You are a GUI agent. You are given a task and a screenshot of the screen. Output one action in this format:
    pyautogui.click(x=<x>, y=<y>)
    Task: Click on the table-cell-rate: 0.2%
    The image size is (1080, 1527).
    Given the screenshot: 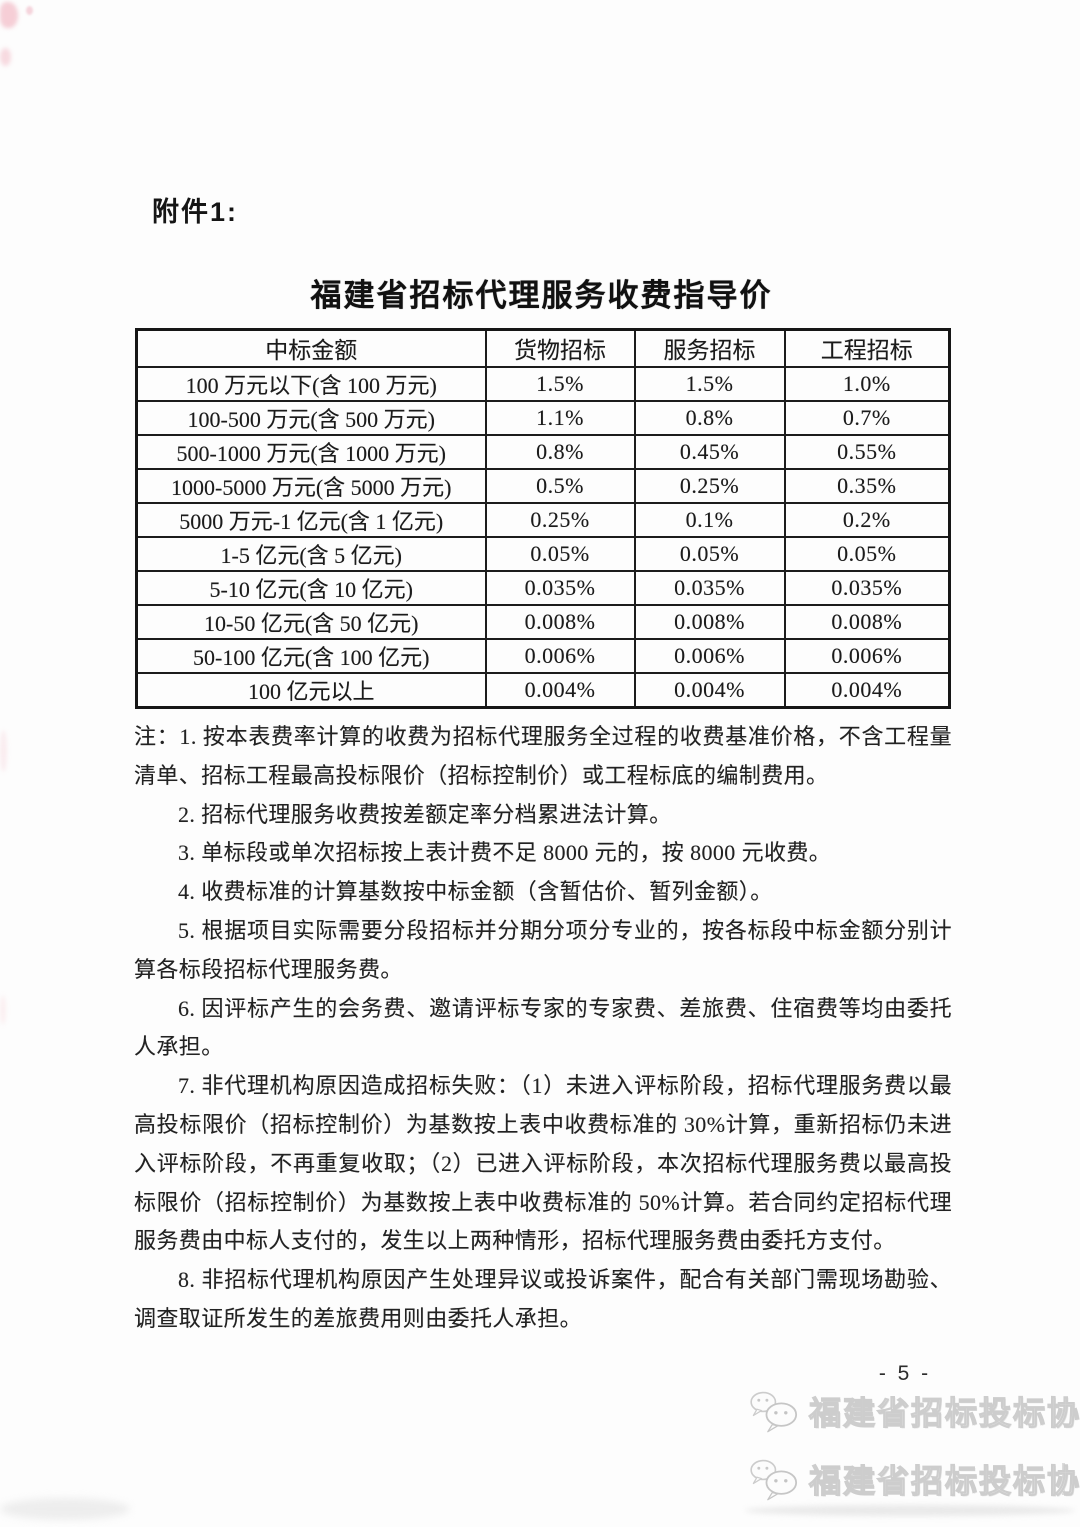 What is the action you would take?
    pyautogui.click(x=867, y=519)
    